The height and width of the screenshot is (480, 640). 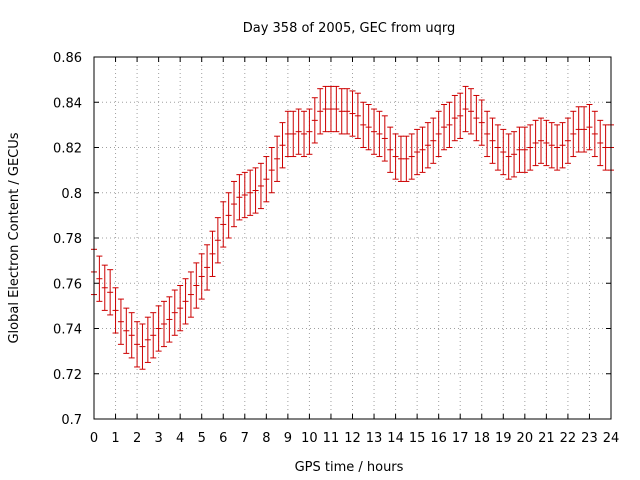 What do you see at coordinates (349, 467) in the screenshot?
I see `x-axis-label: GPS time / hours` at bounding box center [349, 467].